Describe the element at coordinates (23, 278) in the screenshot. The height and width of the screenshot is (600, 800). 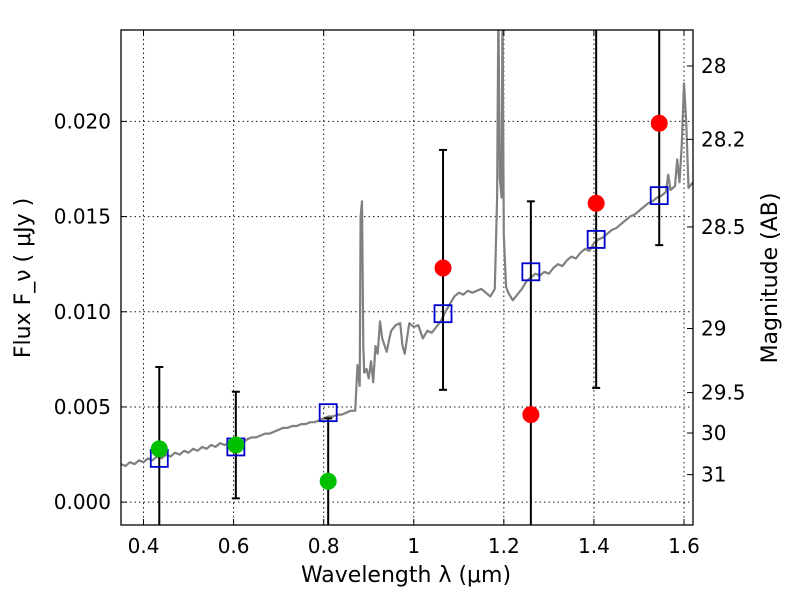
I see `y-axis-label: Flux F_ν ( μJy )` at that location.